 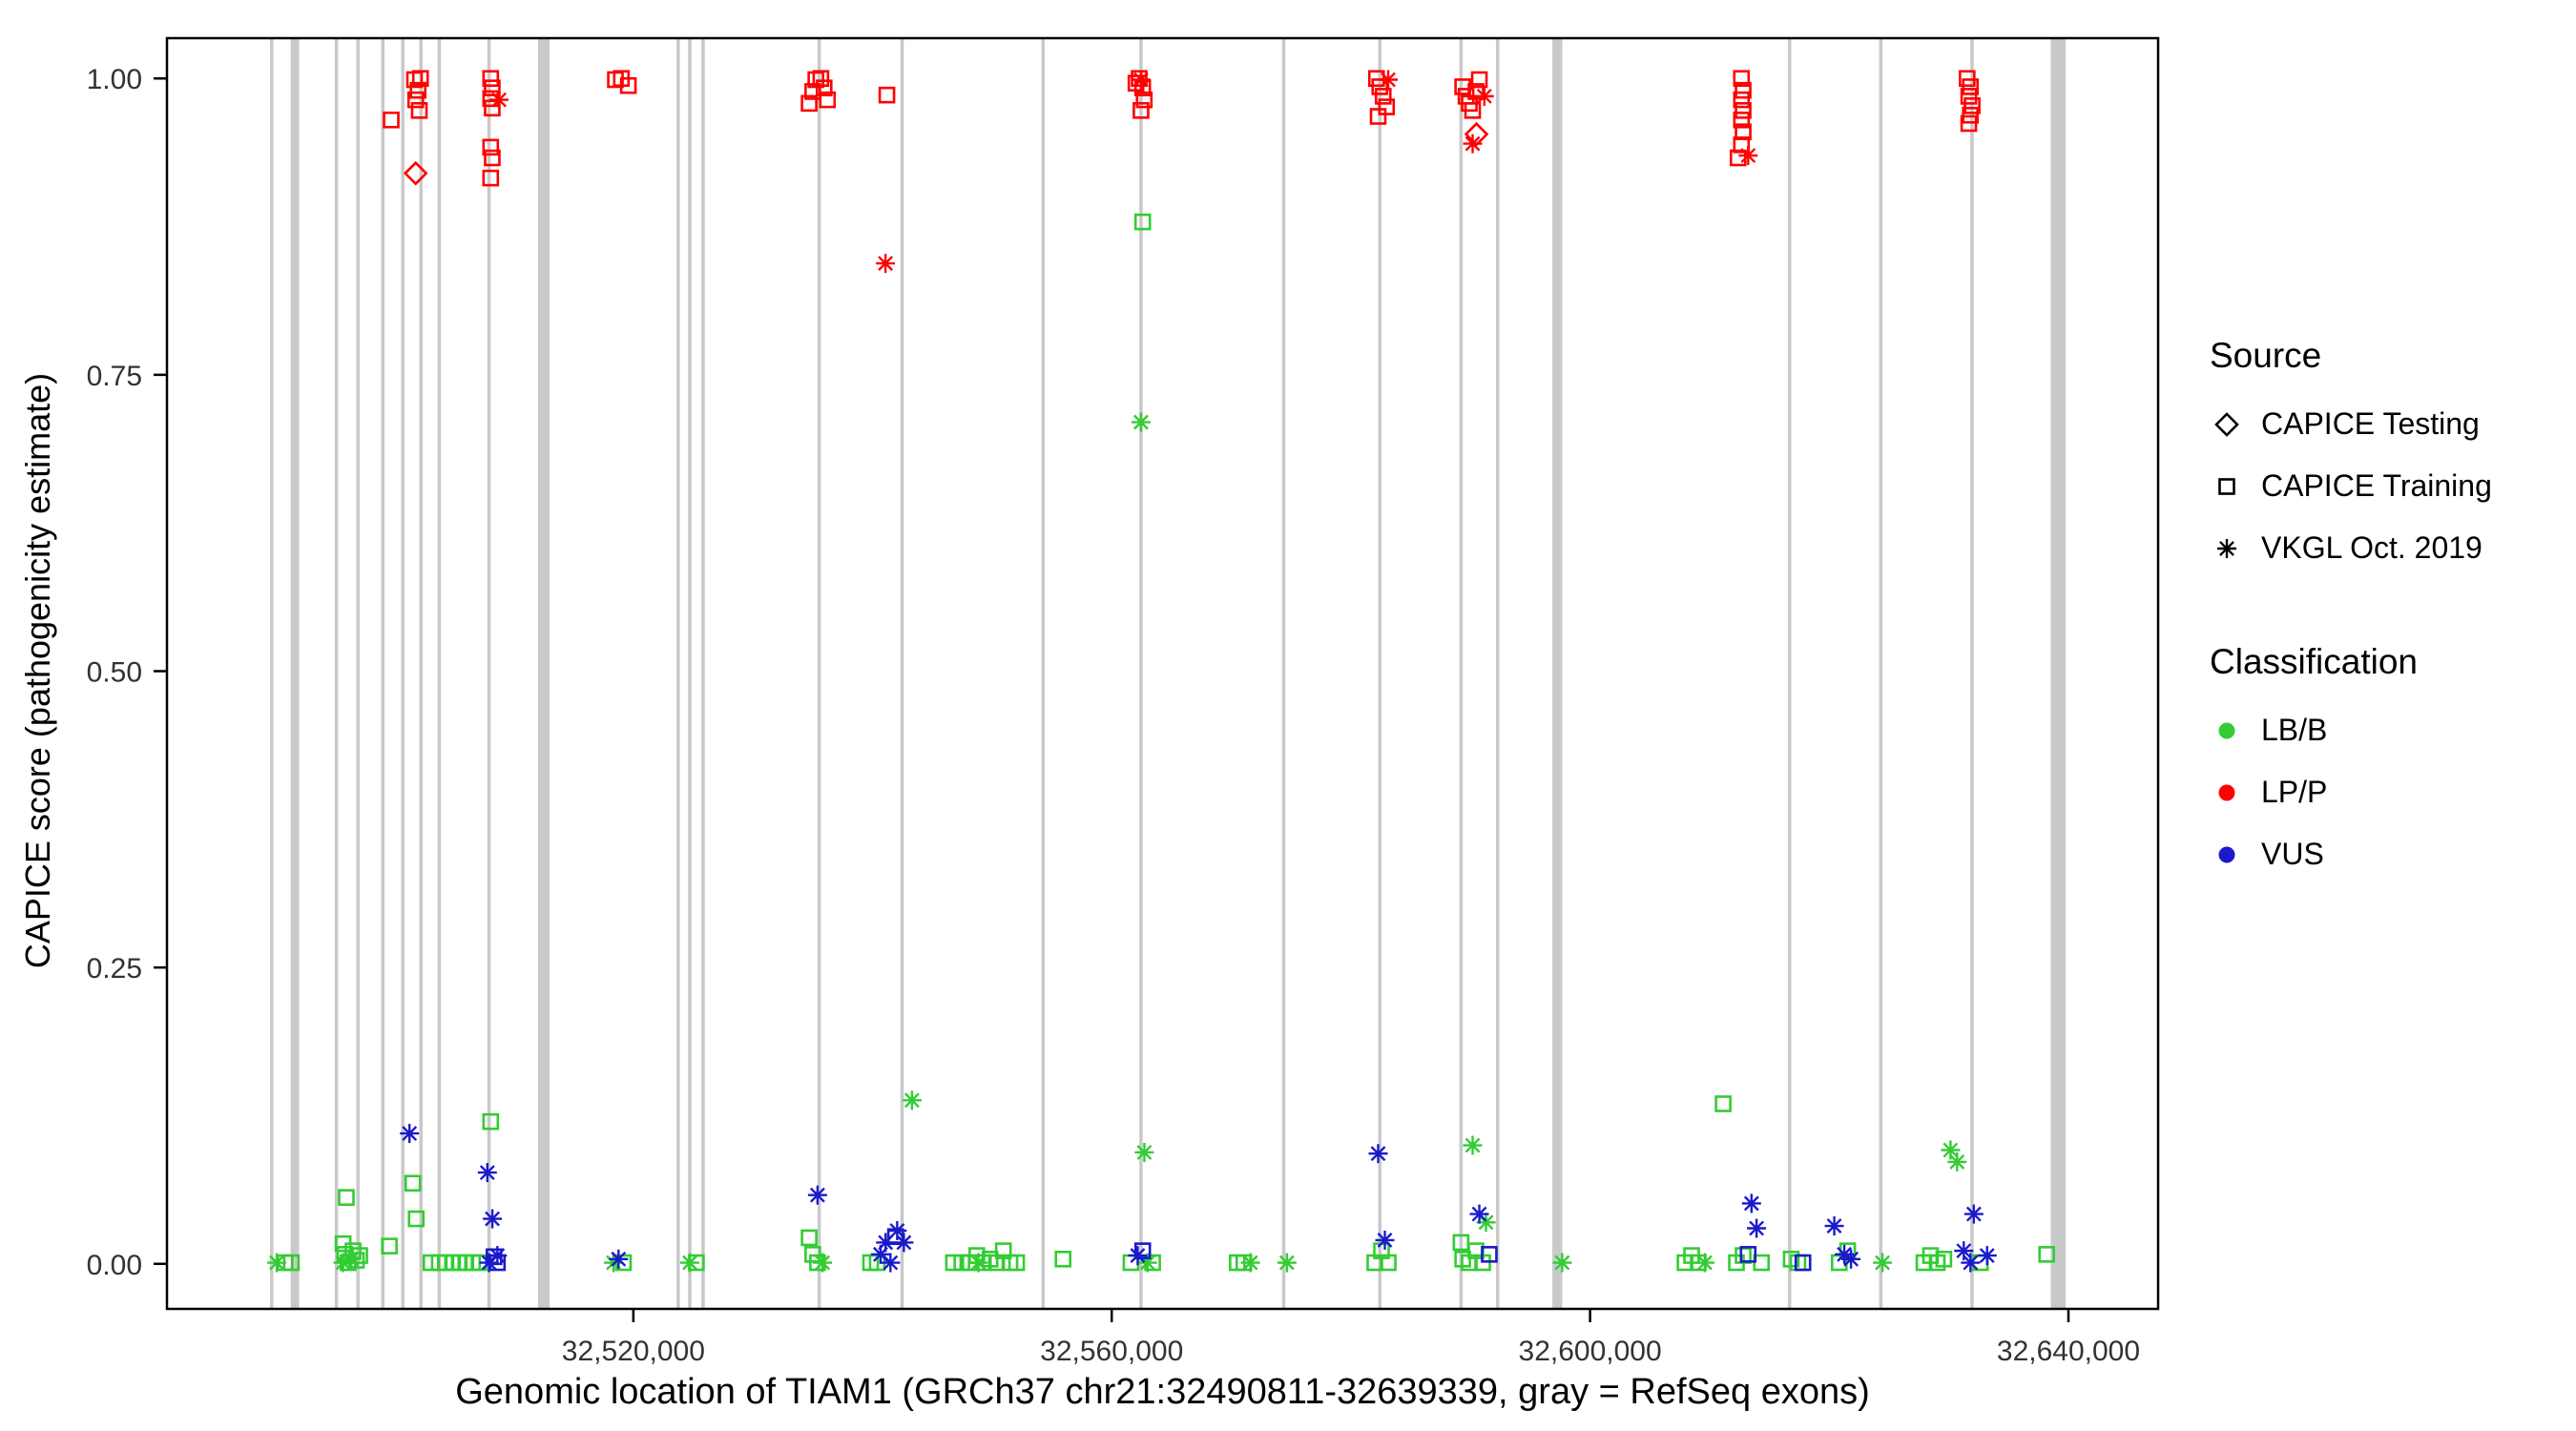 I want to click on legend-item-vus: VUS, so click(x=2391, y=854).